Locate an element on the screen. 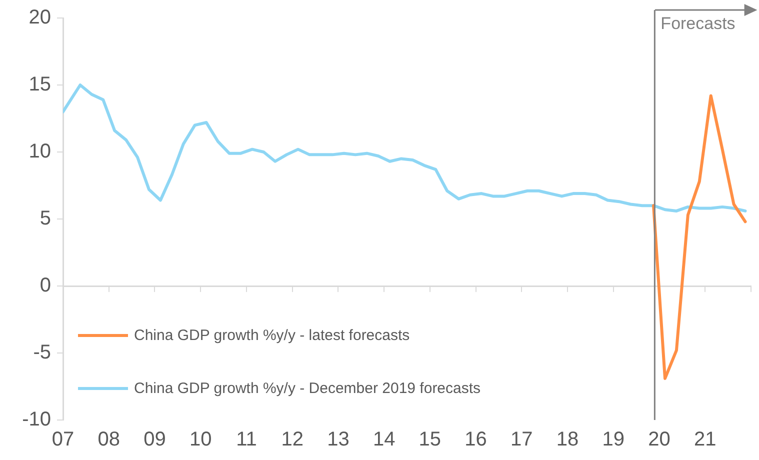 The width and height of the screenshot is (759, 460). ref-line-label: Forecasts is located at coordinates (698, 24).